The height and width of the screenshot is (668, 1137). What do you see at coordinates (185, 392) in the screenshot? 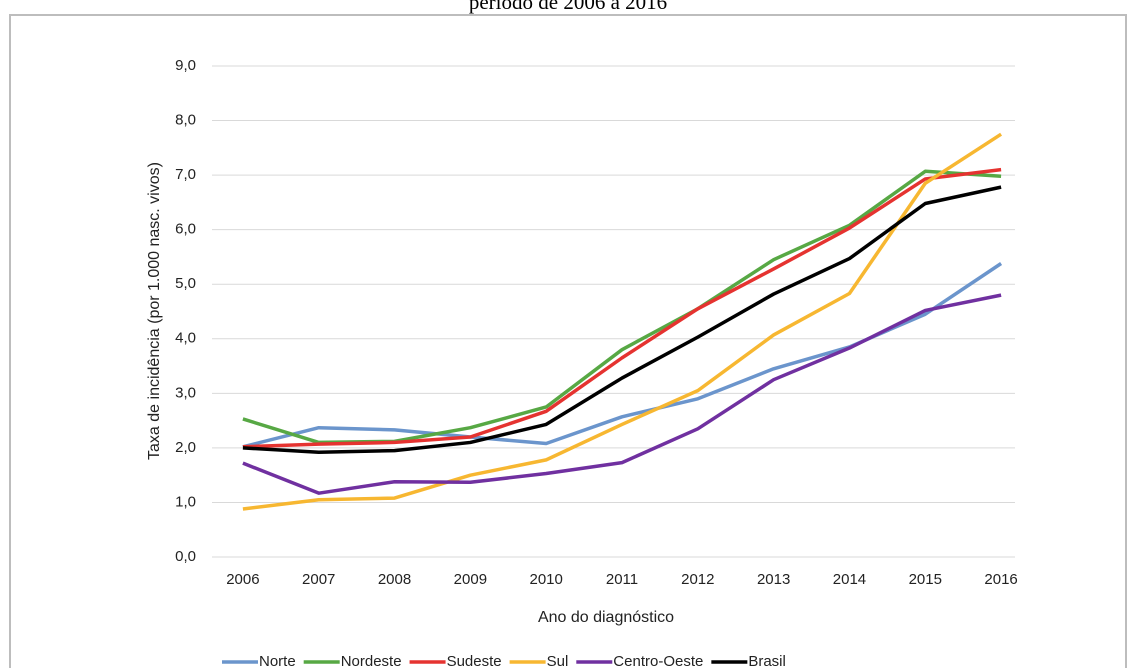
I see `y-tick-label: 3,0` at bounding box center [185, 392].